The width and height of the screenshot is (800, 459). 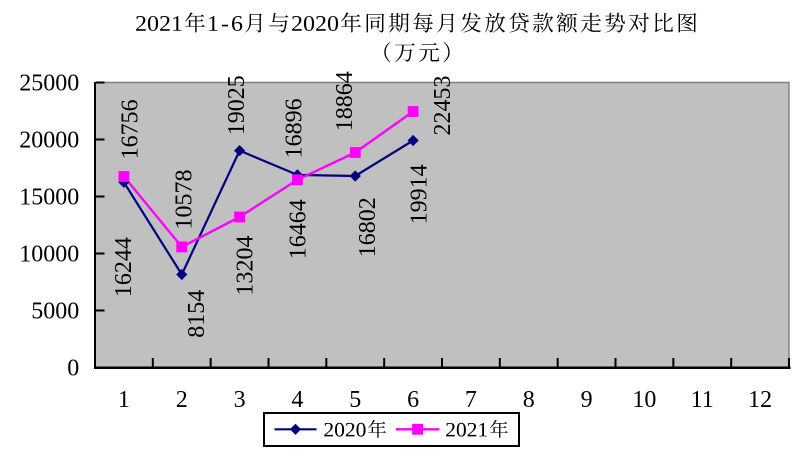 I want to click on svg-text: 25000, so click(x=49, y=83).